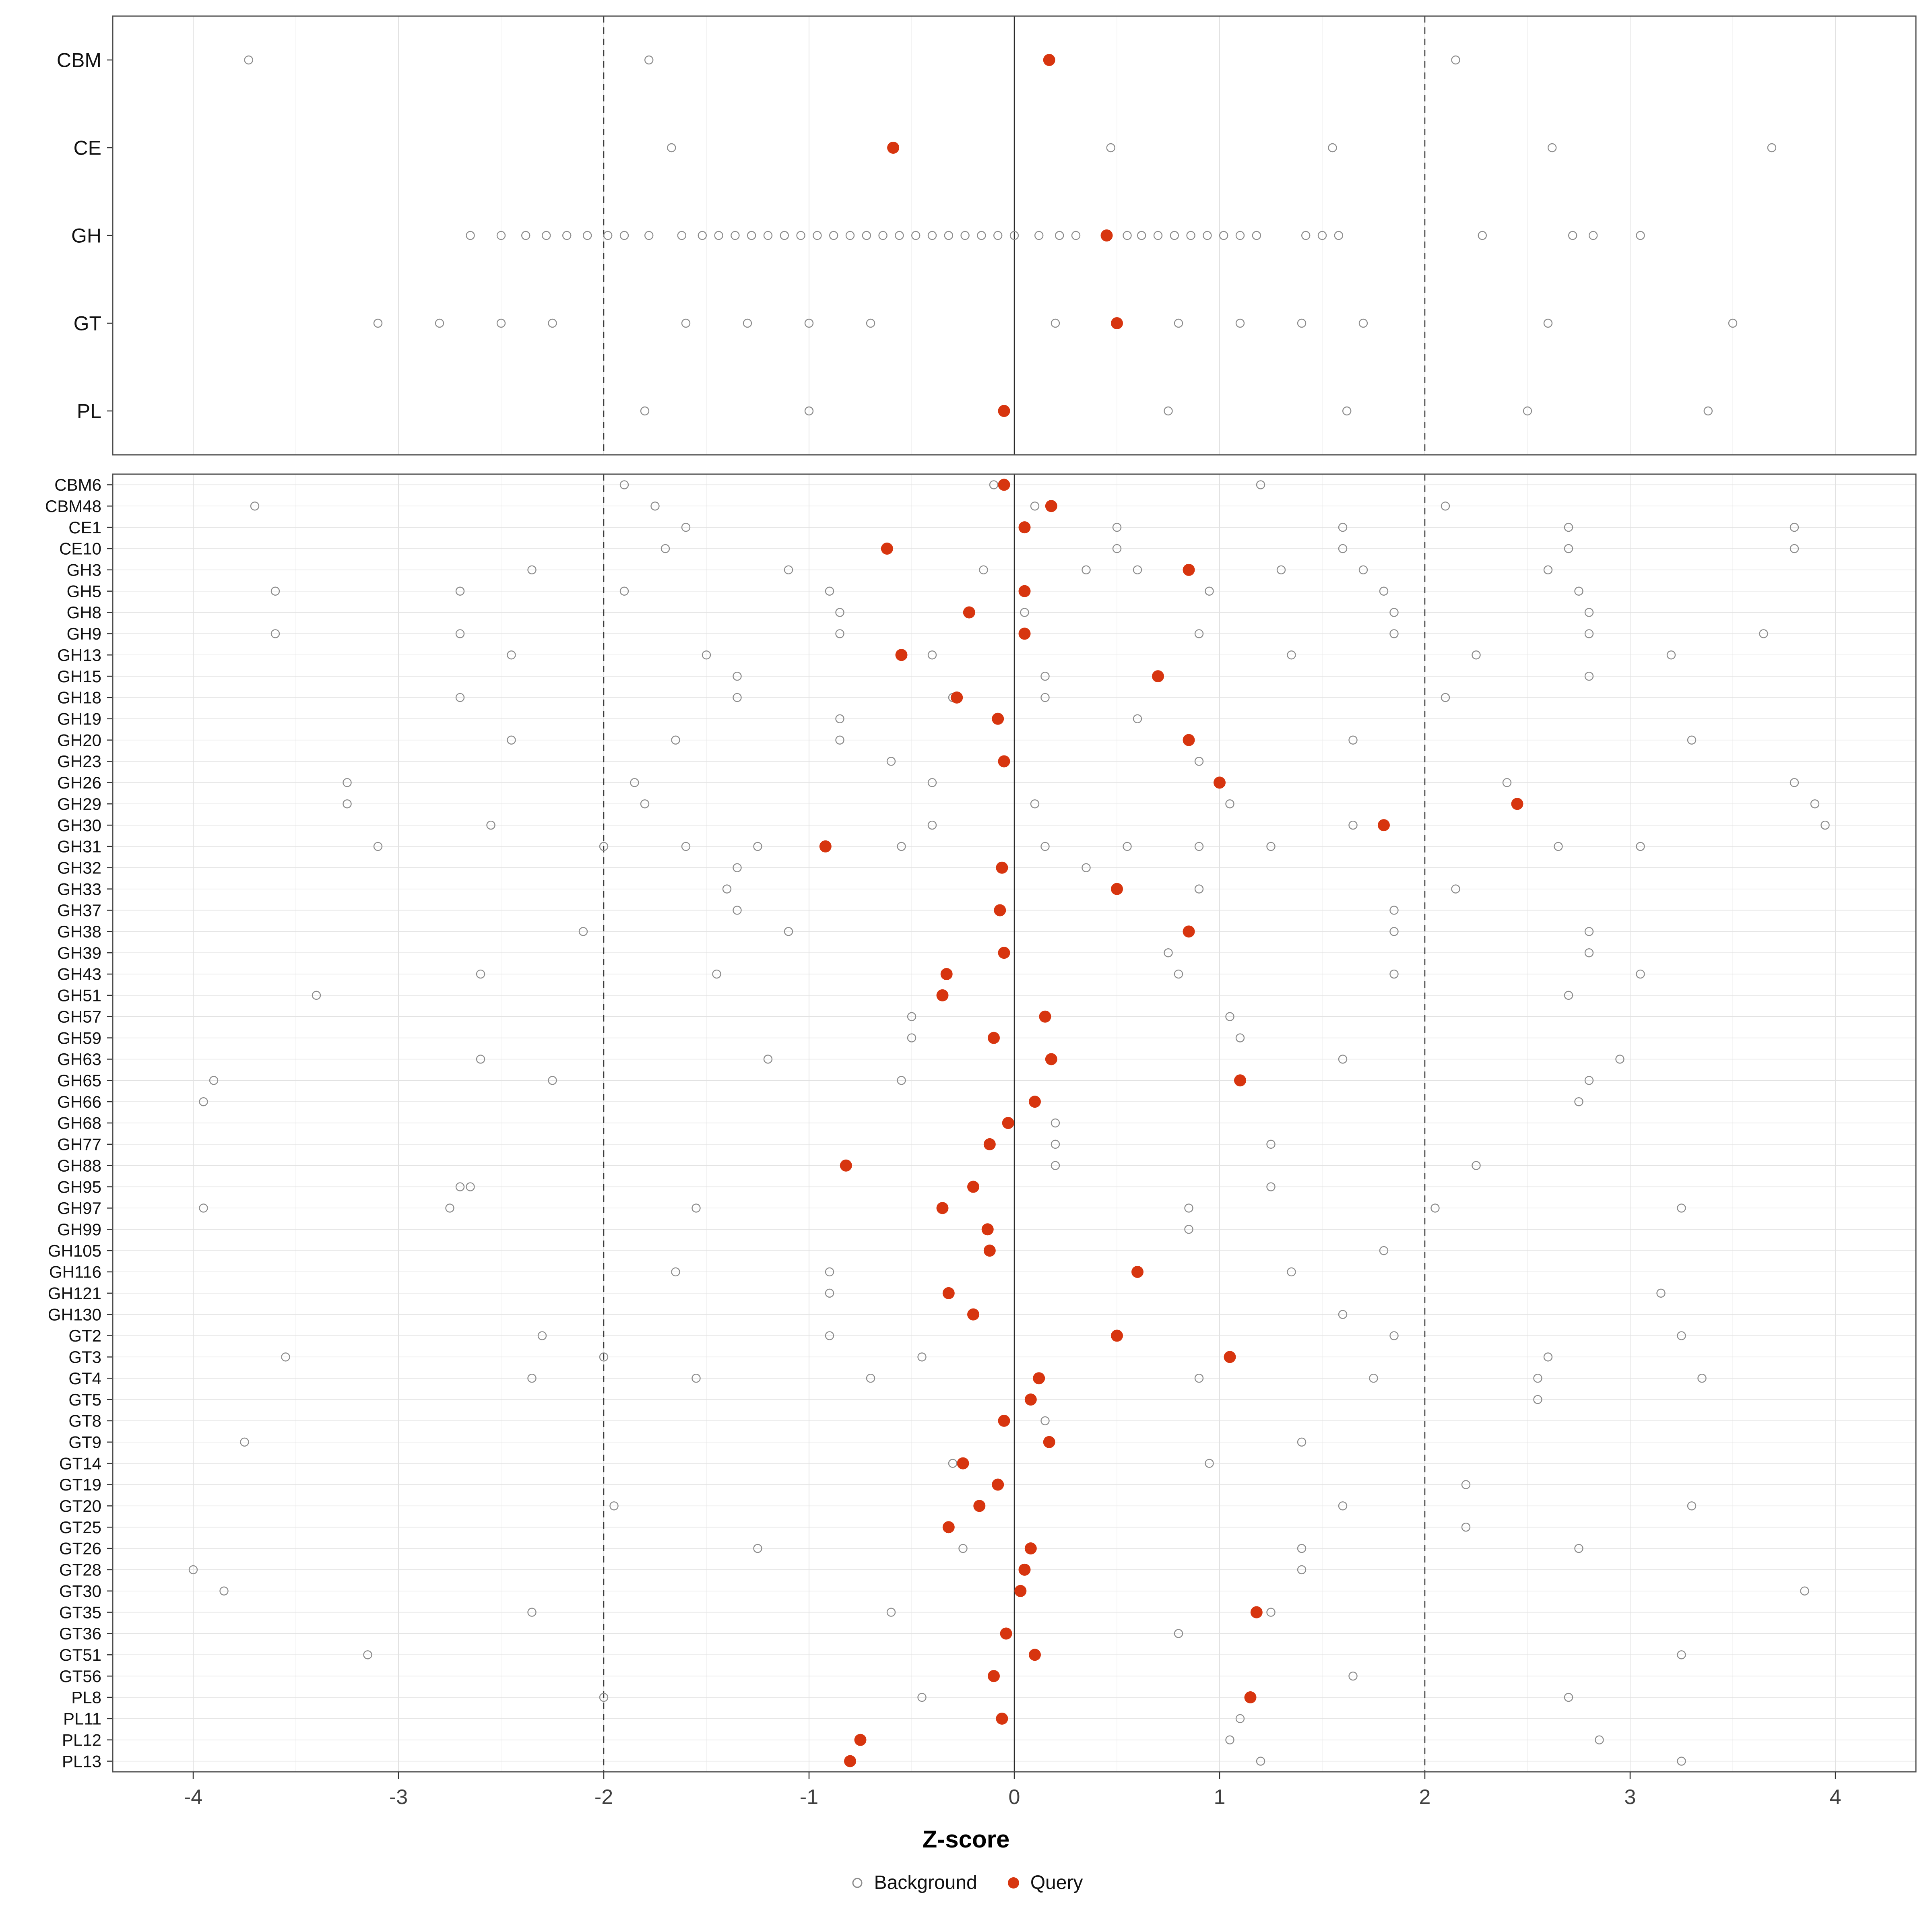 This screenshot has width=1932, height=1932. I want to click on y-axis-label: GH130, so click(74, 1314).